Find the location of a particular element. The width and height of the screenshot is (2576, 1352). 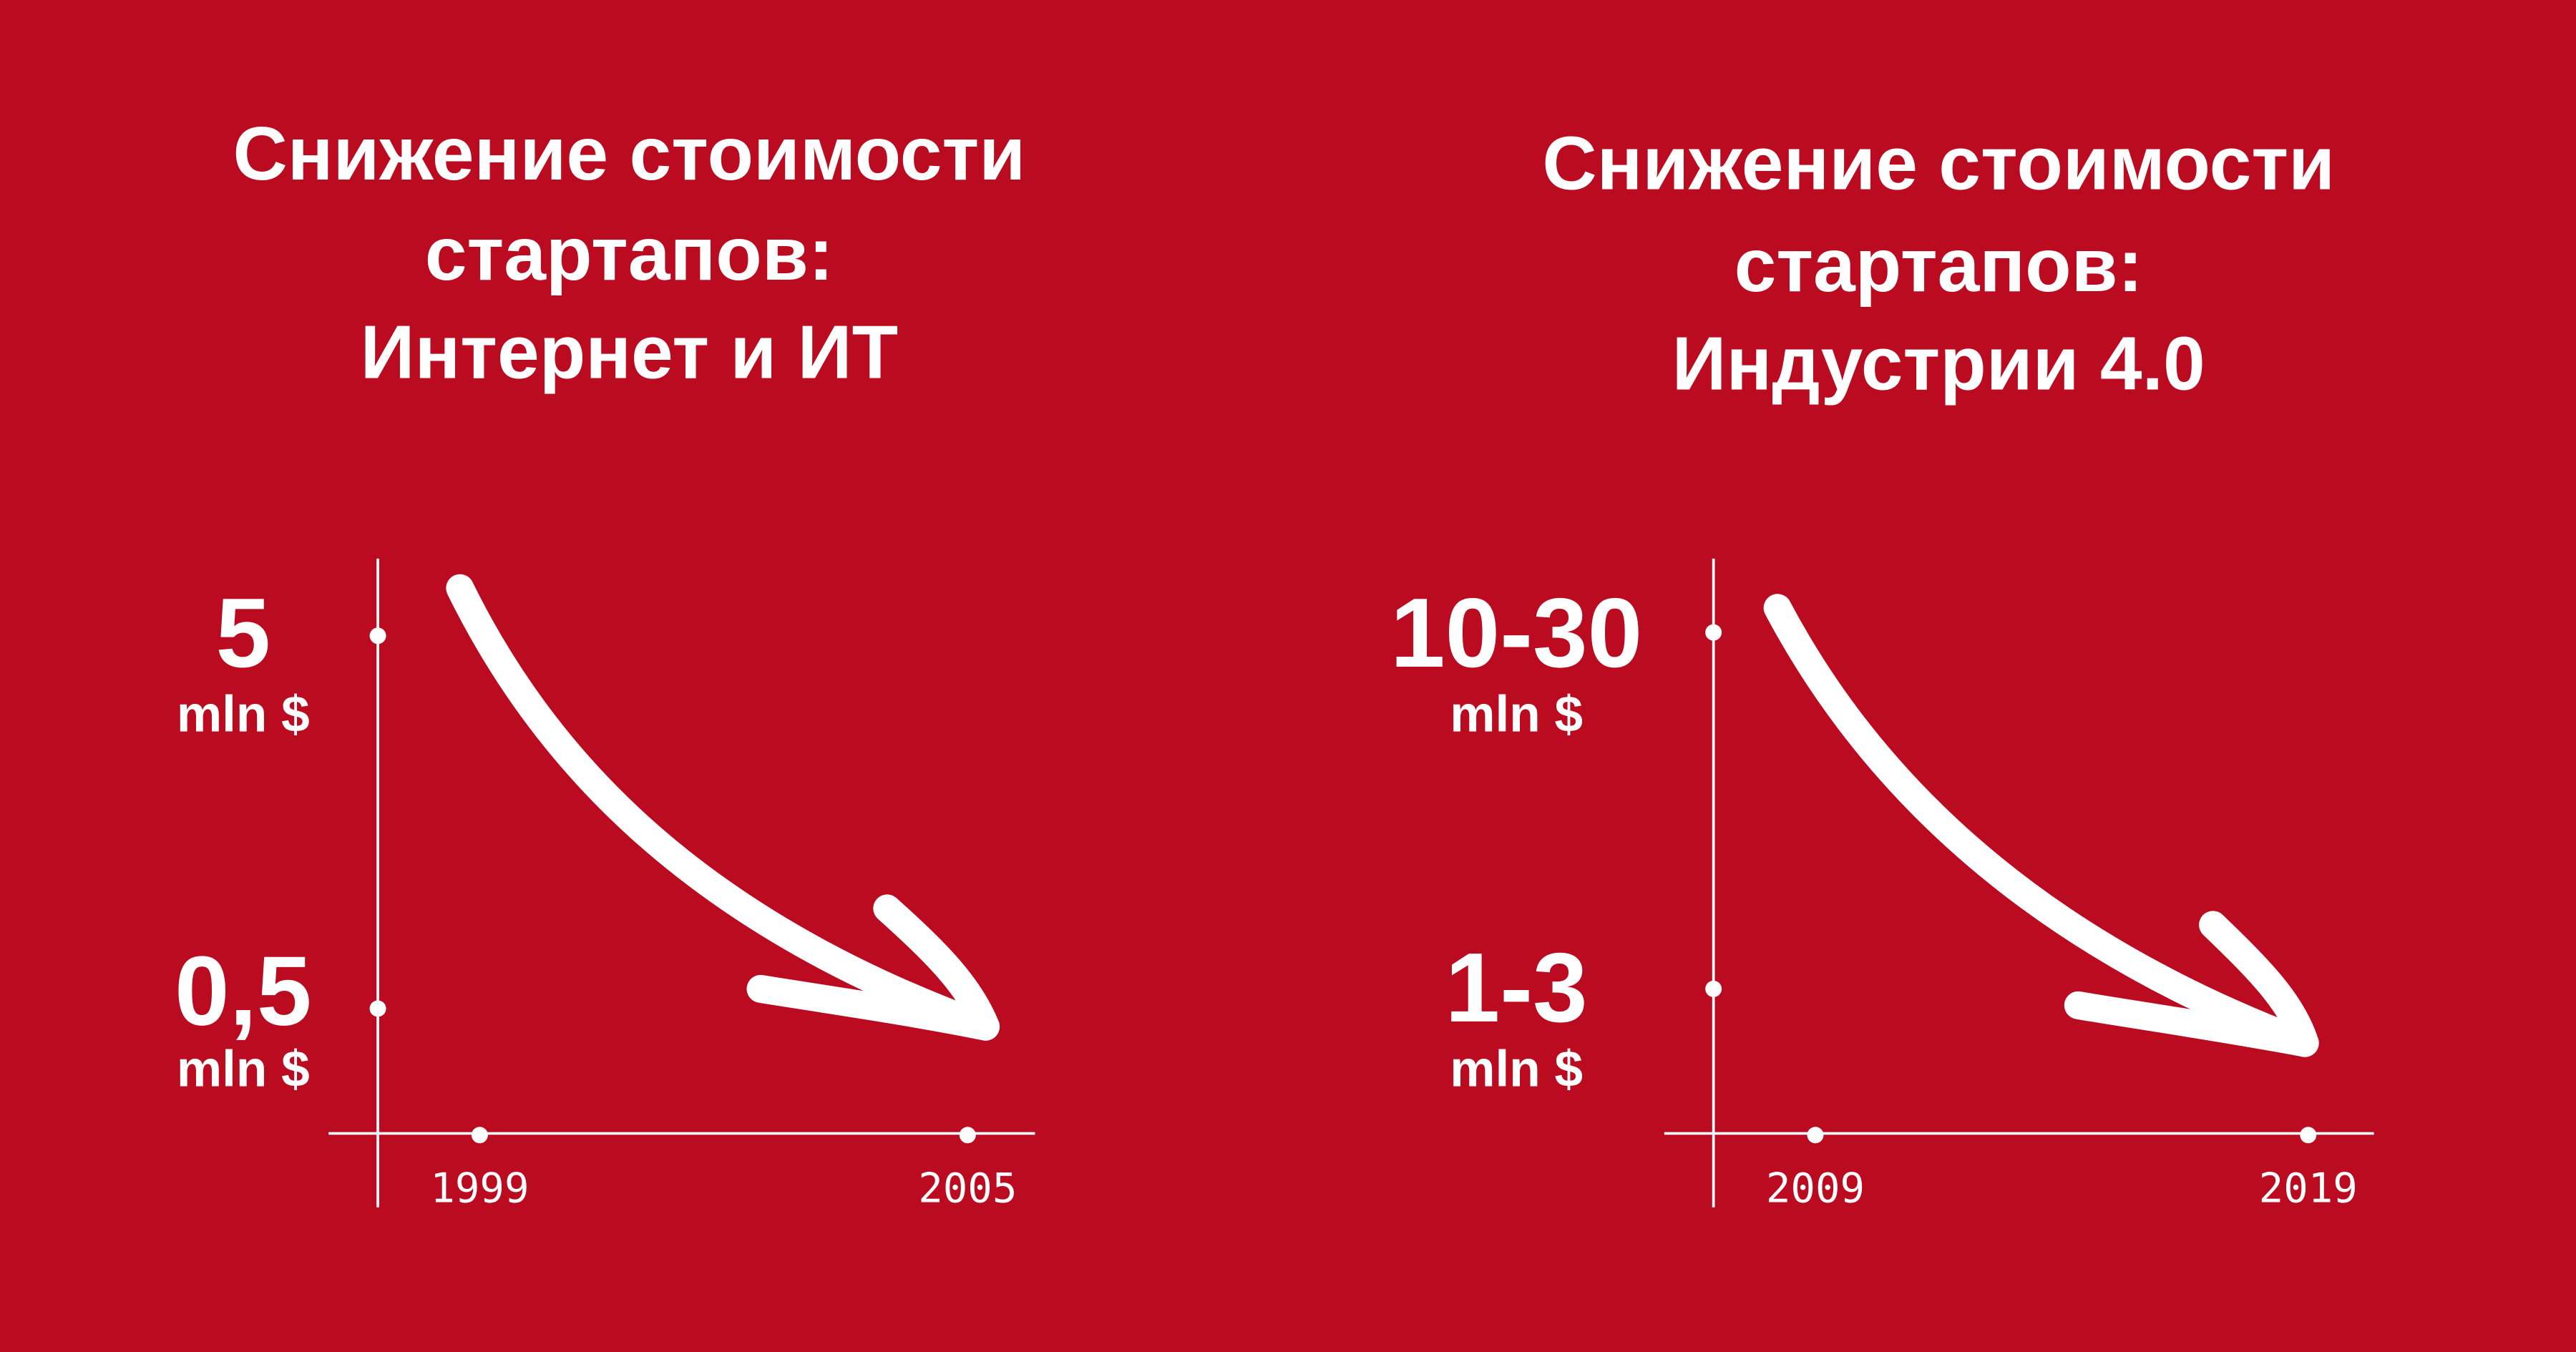

y-label-value: 0,5 is located at coordinates (243, 992).